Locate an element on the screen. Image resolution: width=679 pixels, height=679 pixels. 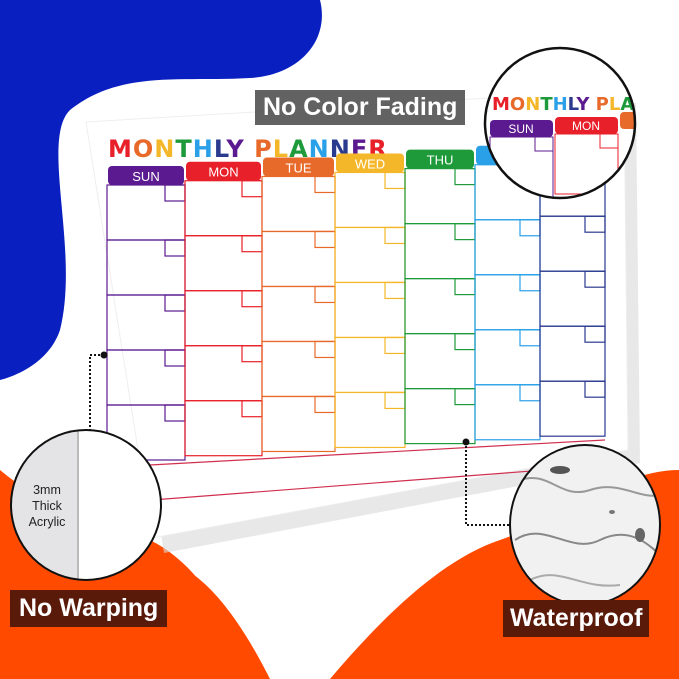
connector-acrylic is located at coordinates (96, 394).